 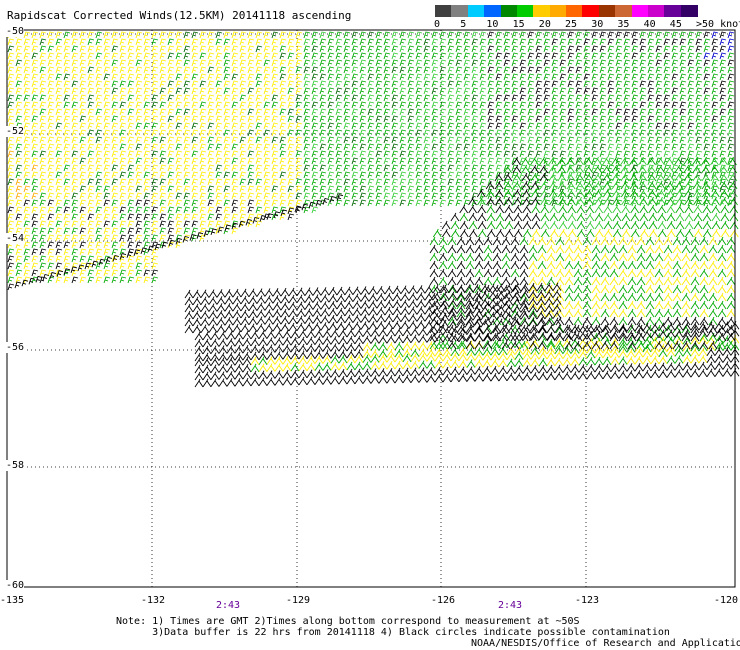 I want to click on lon-label-123: -123, so click(x=587, y=600).